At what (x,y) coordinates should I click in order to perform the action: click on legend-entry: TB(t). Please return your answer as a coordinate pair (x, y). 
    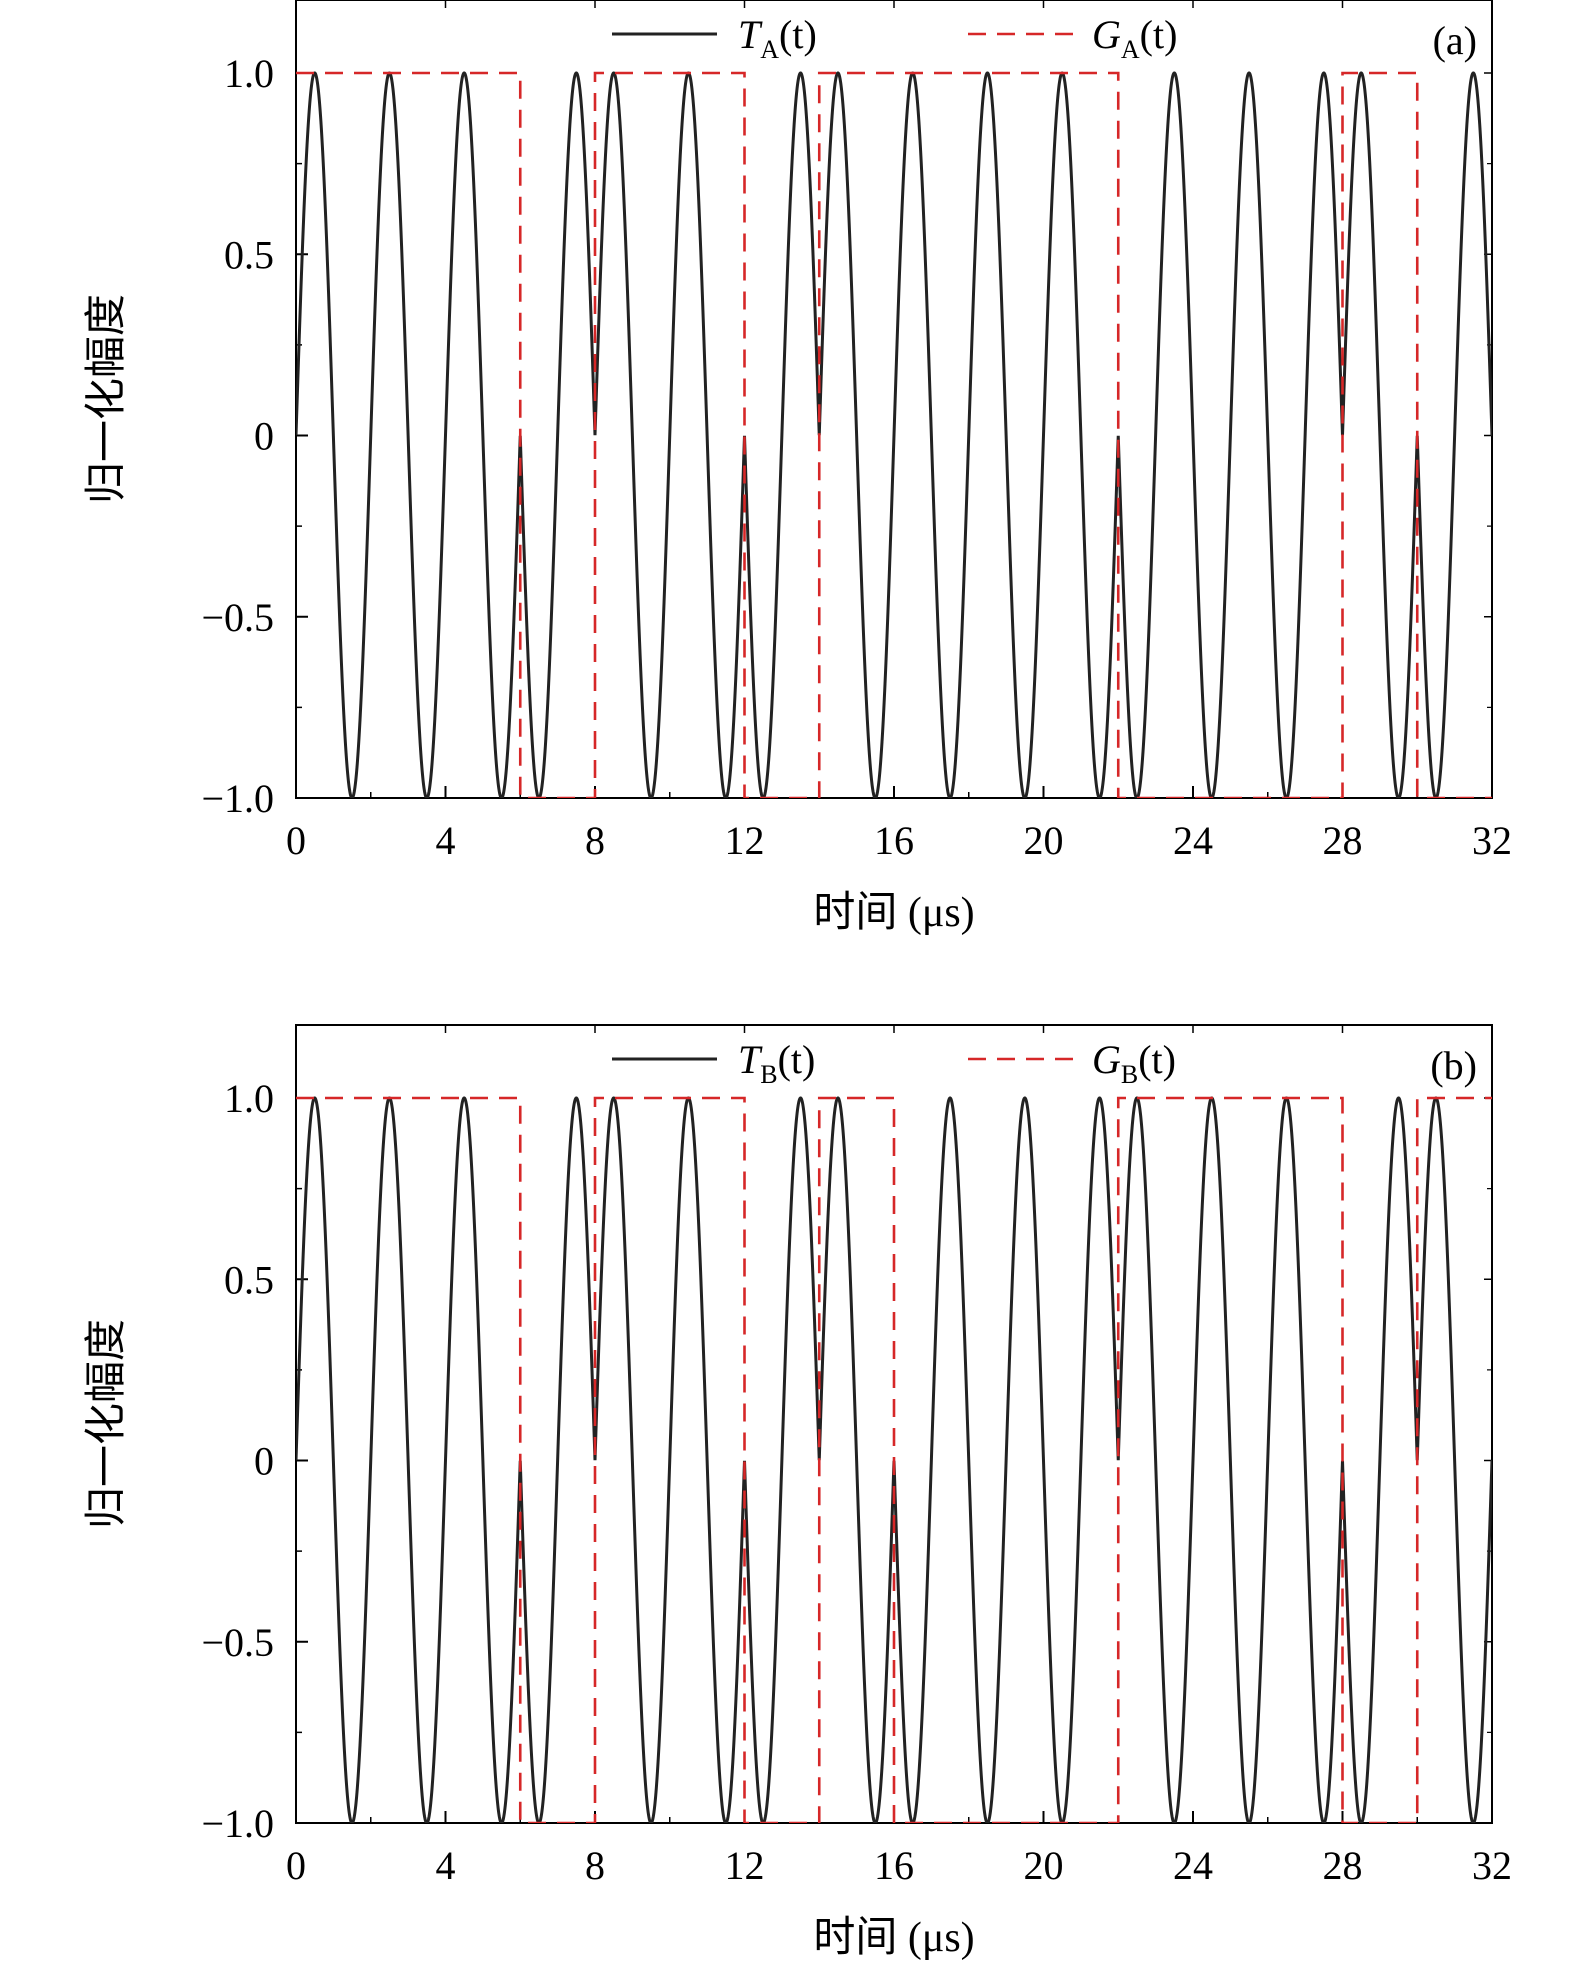
    Looking at the image, I should click on (776, 1063).